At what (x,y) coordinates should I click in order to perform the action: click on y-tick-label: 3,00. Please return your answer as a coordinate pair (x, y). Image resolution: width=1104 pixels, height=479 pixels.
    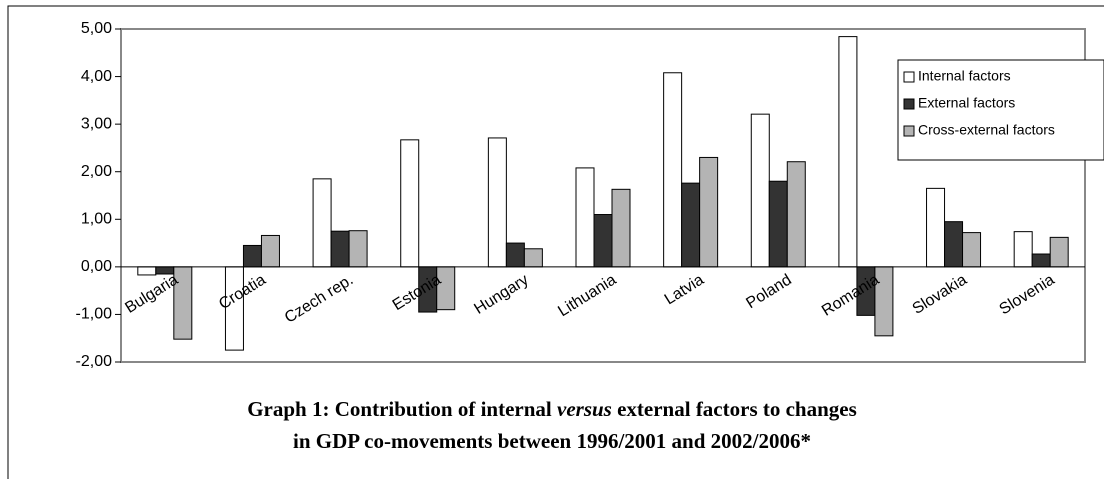
    Looking at the image, I should click on (96, 123).